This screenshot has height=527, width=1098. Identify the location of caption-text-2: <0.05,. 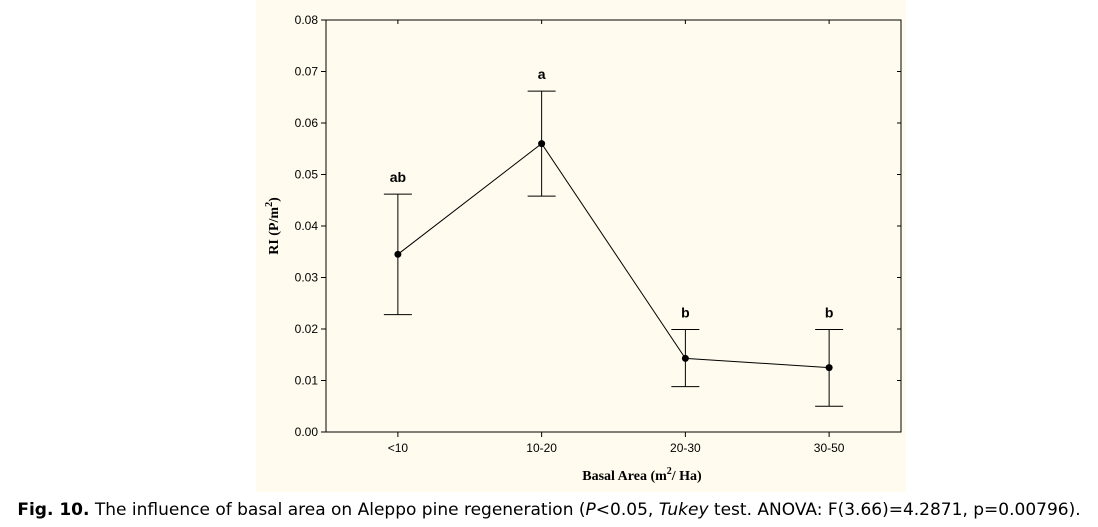
(627, 510).